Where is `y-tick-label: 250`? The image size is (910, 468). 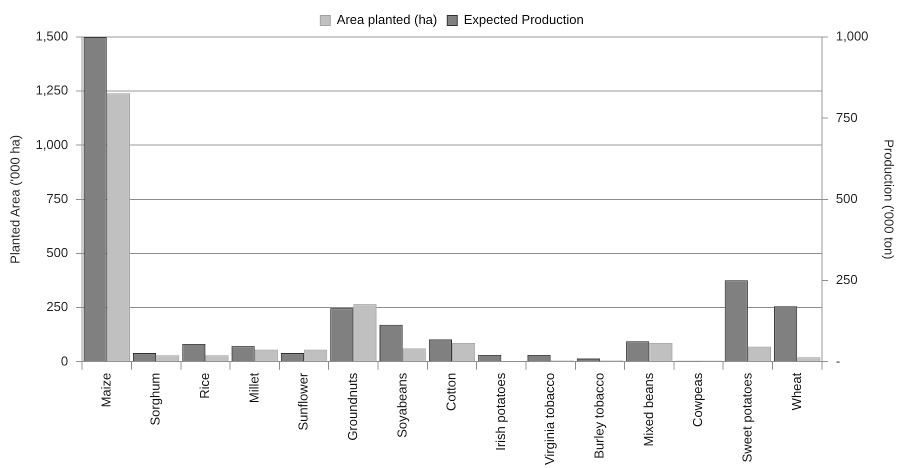 y-tick-label: 250 is located at coordinates (57, 306).